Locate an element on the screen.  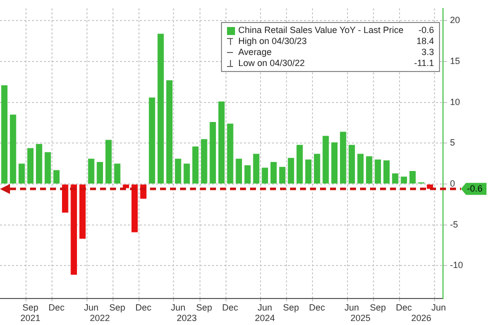
ref-line-label: -0.6 is located at coordinates (474, 188).